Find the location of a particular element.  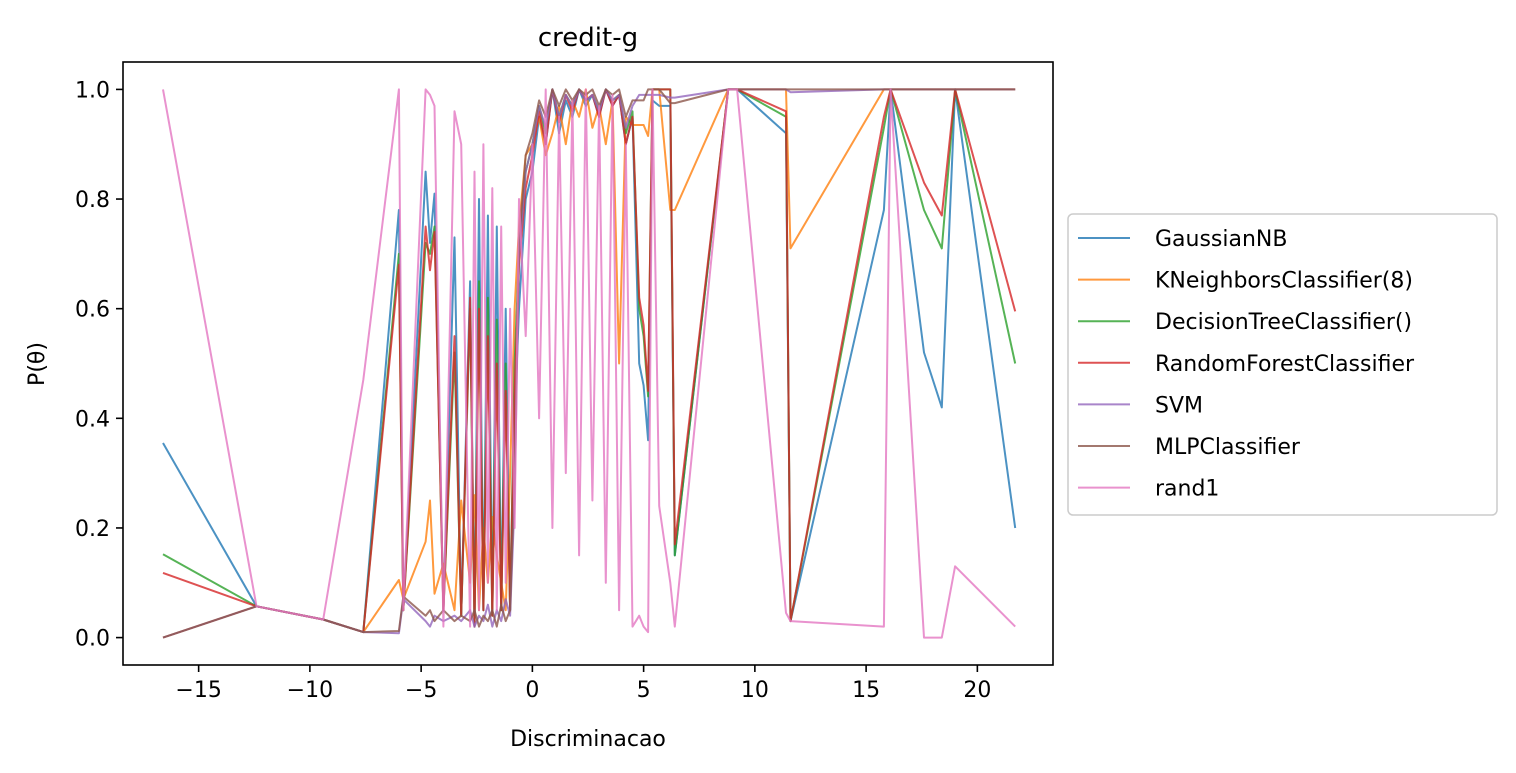

y-tick-label: 0.8 is located at coordinates (92, 200).